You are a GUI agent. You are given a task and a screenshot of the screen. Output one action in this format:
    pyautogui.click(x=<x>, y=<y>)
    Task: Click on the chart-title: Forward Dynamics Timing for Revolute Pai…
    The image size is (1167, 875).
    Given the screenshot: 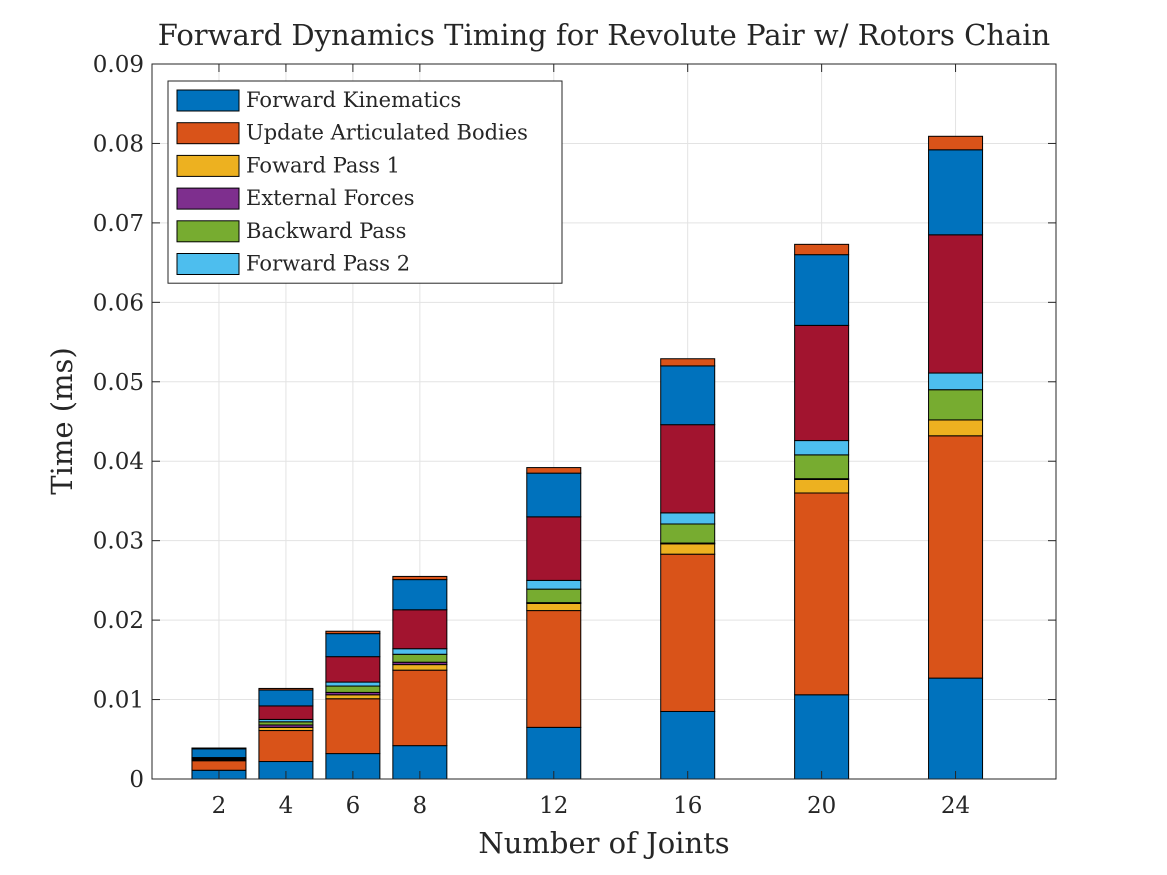 What is the action you would take?
    pyautogui.click(x=604, y=35)
    